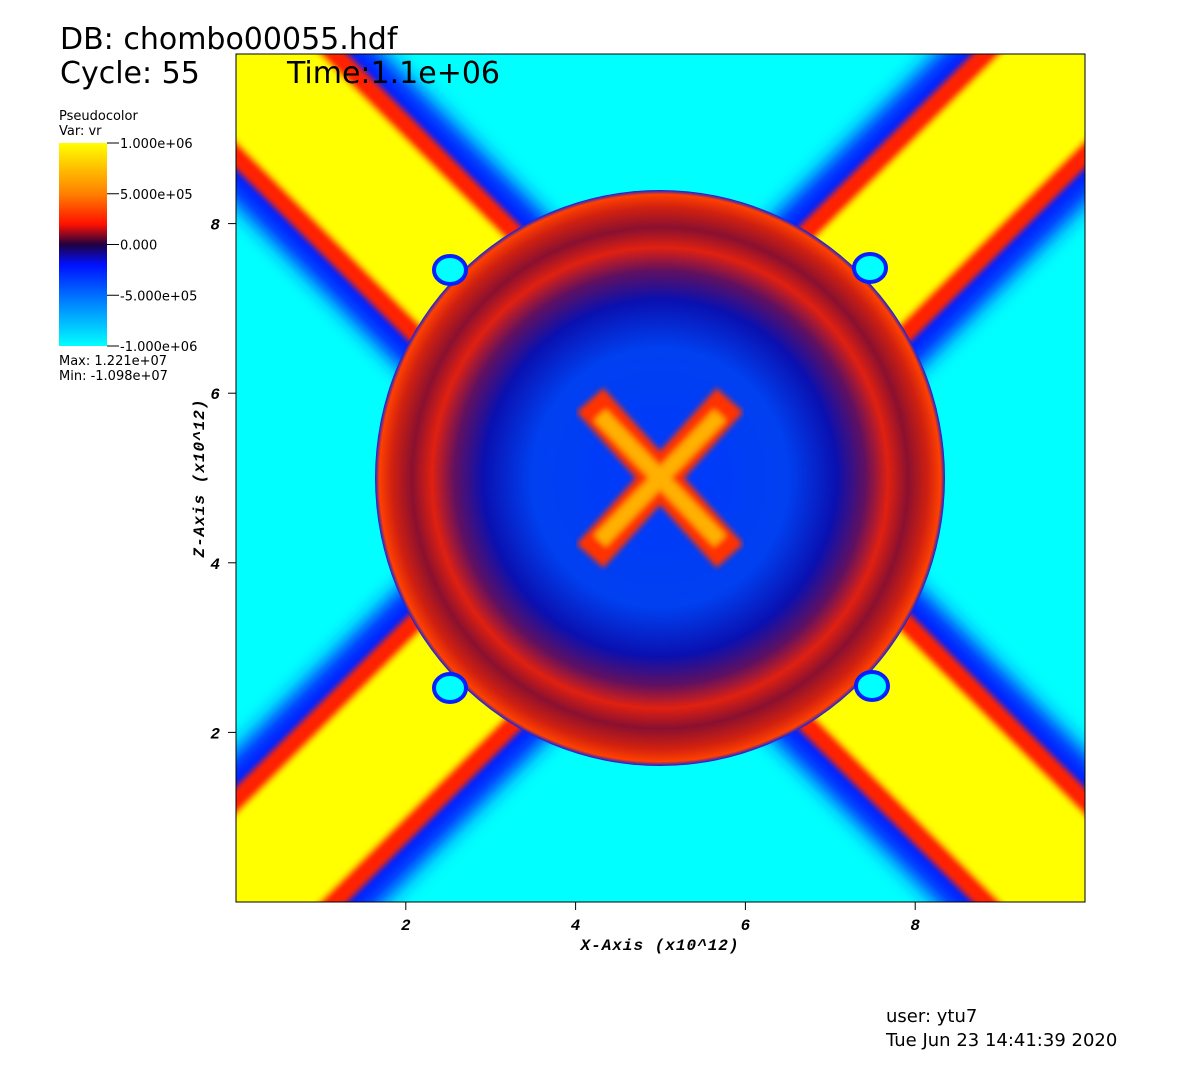 The height and width of the screenshot is (1066, 1182). I want to click on colorbar-tick-label: 1.000e+06, so click(156, 144).